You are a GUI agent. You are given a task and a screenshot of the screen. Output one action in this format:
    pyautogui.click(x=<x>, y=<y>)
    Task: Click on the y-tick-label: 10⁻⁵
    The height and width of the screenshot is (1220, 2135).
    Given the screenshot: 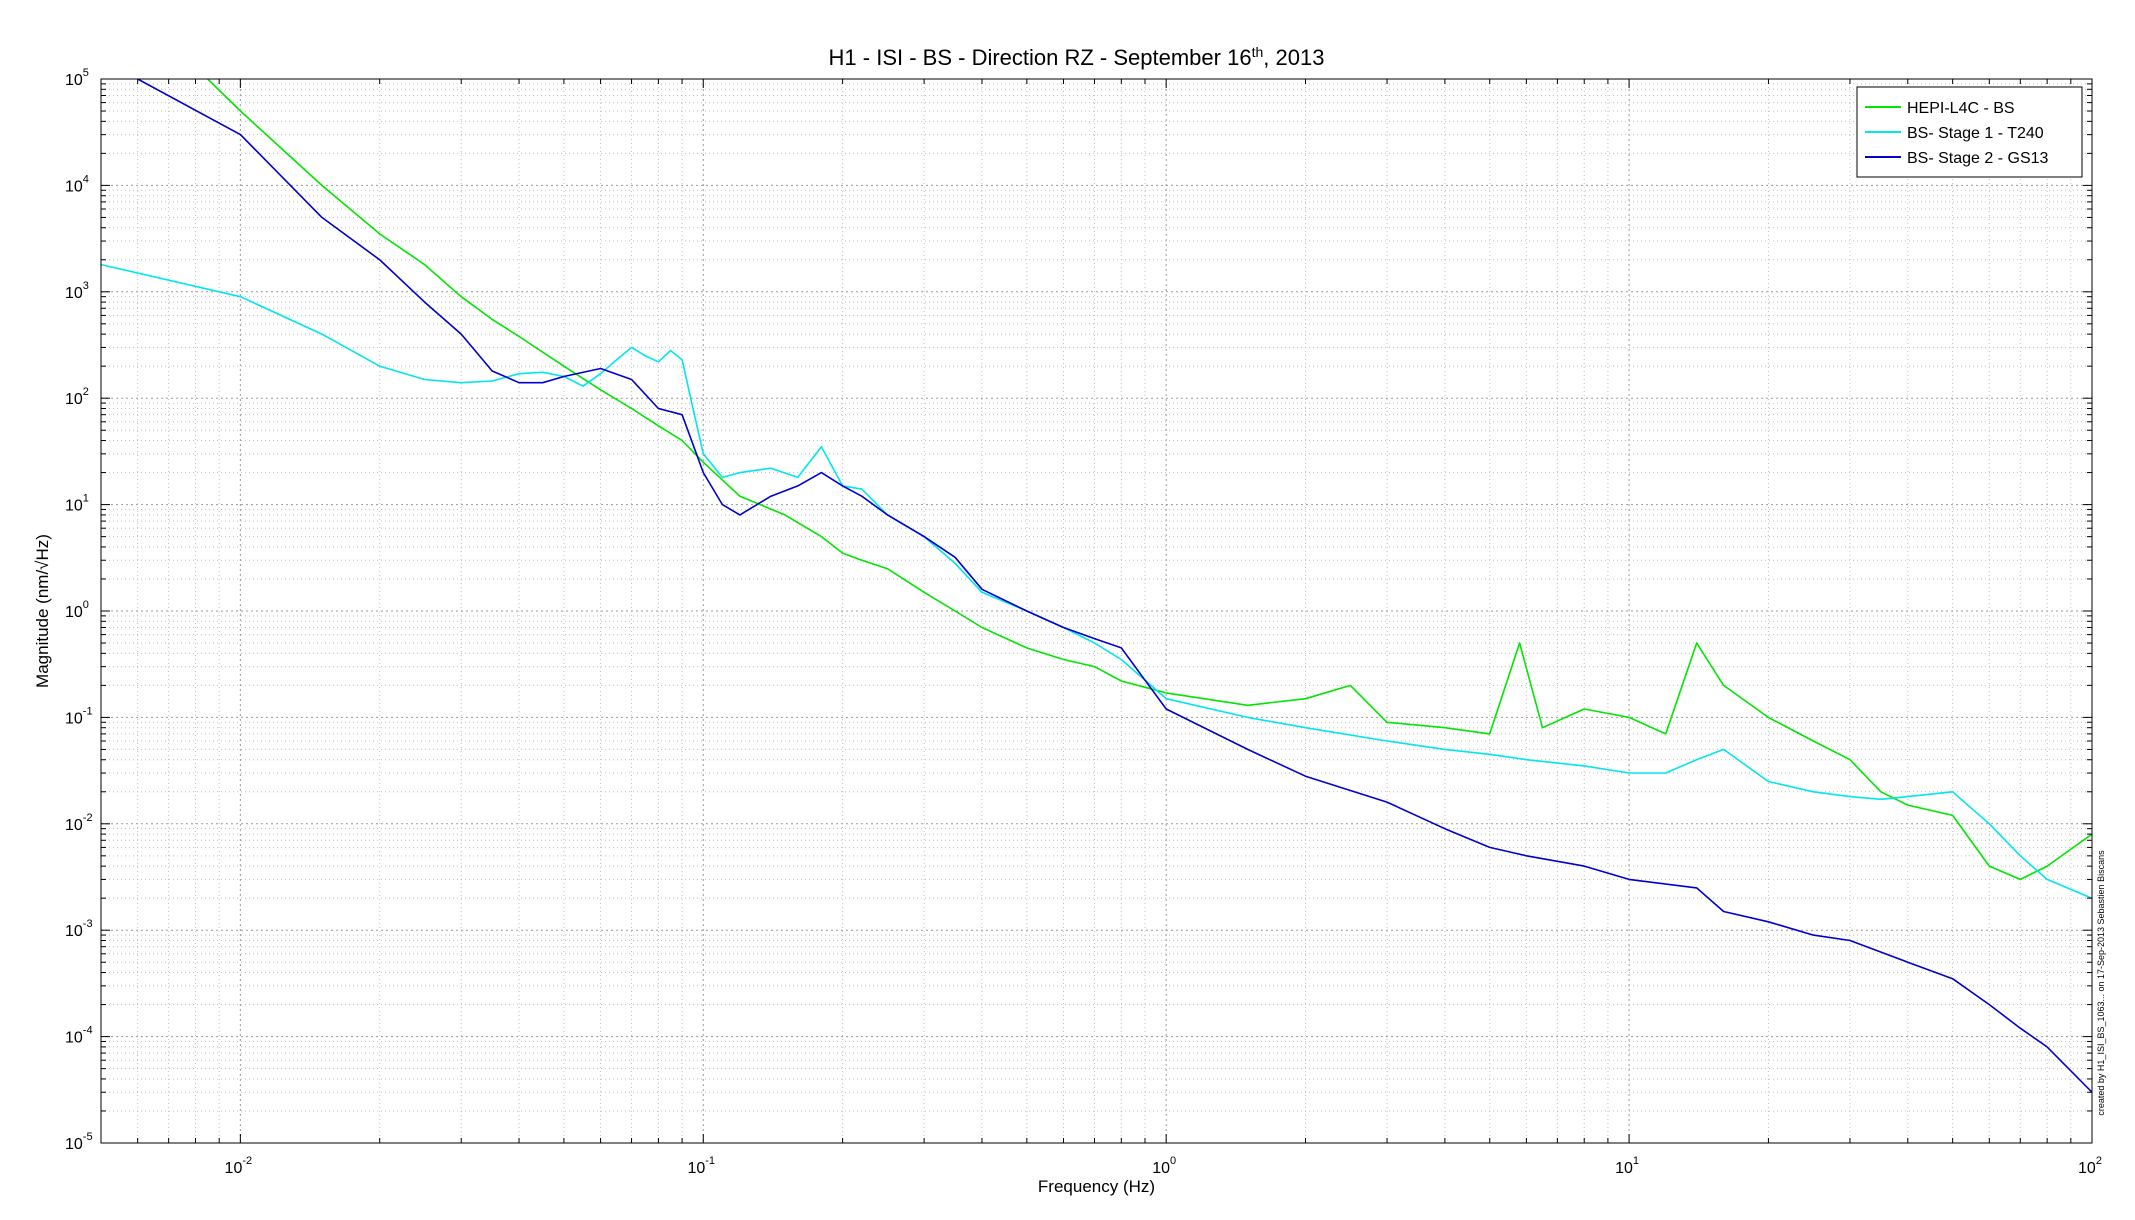 What is the action you would take?
    pyautogui.click(x=79, y=1142)
    